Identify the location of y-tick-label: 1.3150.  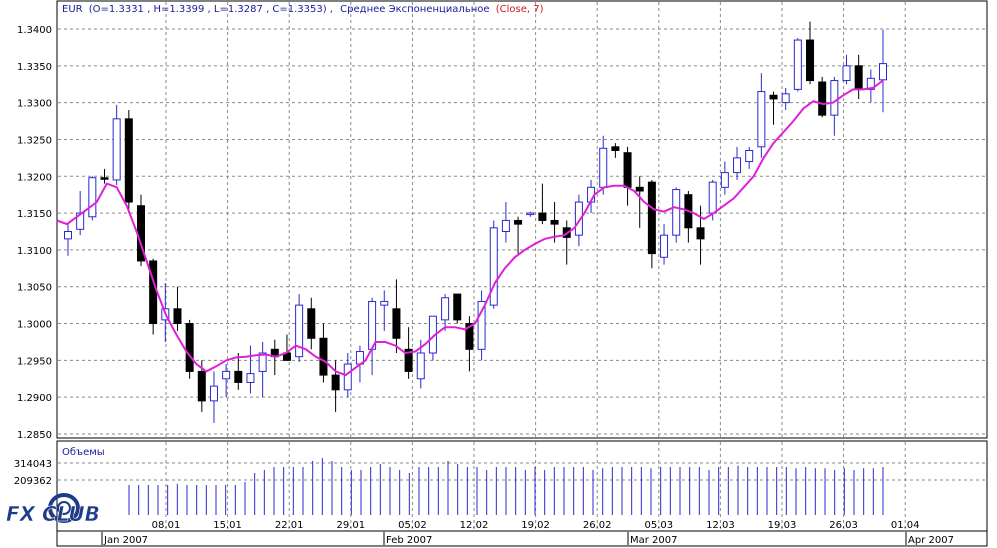
(34, 214).